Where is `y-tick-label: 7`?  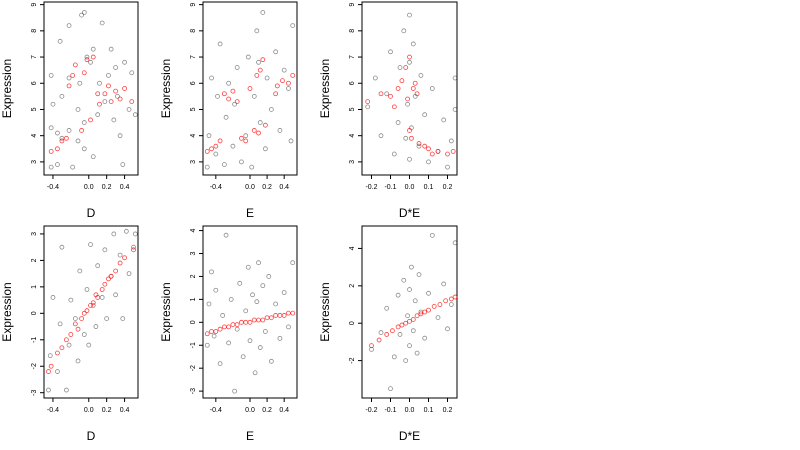 y-tick-label: 7 is located at coordinates (34, 57).